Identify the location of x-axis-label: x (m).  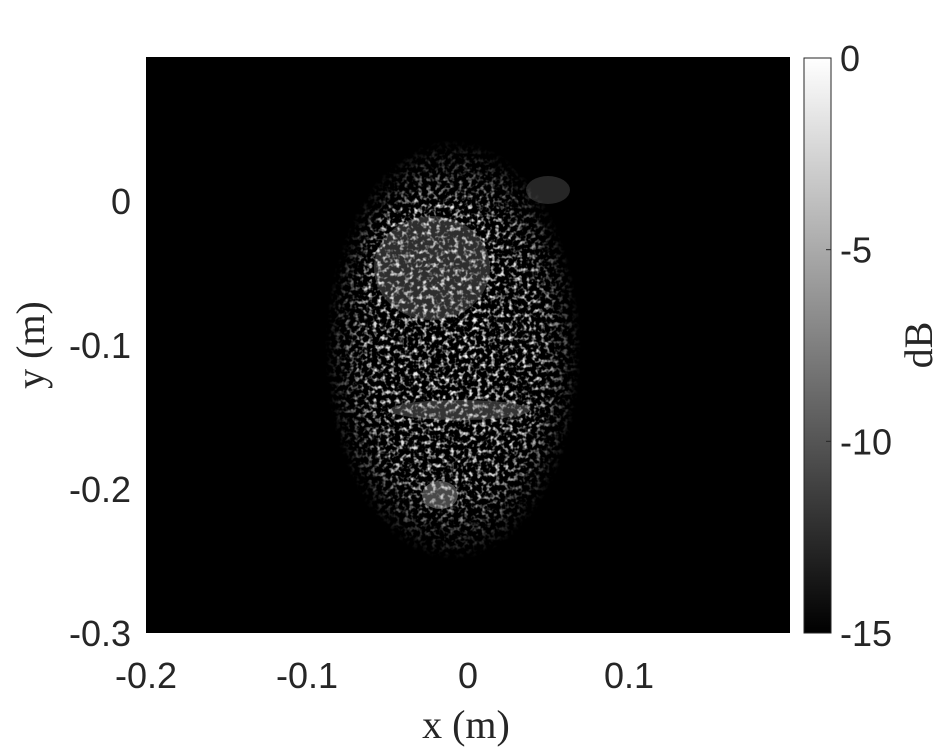
(466, 724).